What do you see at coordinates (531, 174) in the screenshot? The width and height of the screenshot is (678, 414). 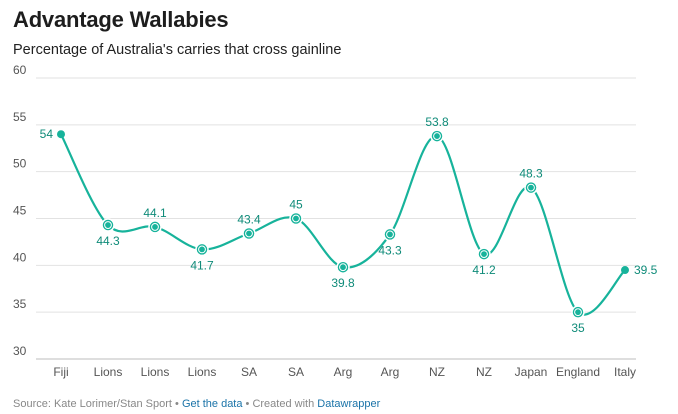 I see `data-label: 48.3` at bounding box center [531, 174].